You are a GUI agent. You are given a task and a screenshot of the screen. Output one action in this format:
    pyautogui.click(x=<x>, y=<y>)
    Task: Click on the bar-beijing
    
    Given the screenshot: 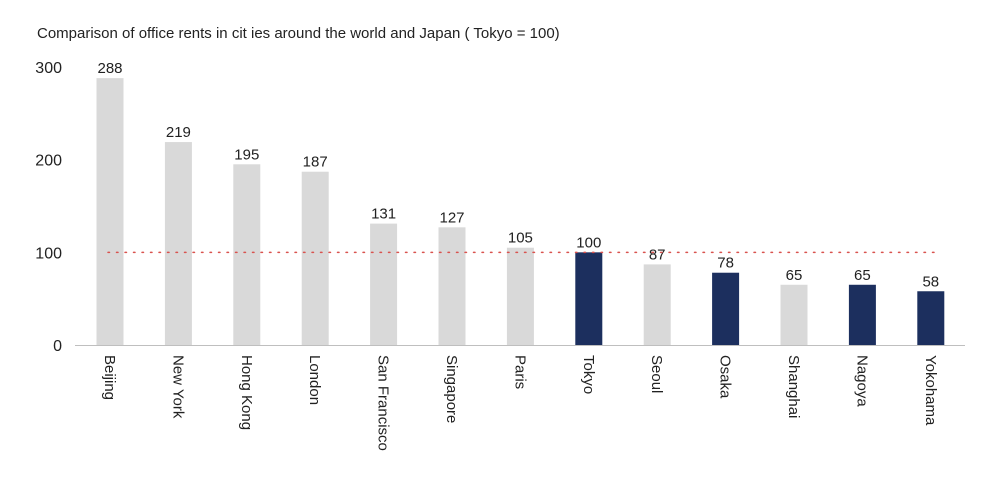 What is the action you would take?
    pyautogui.click(x=110, y=212)
    